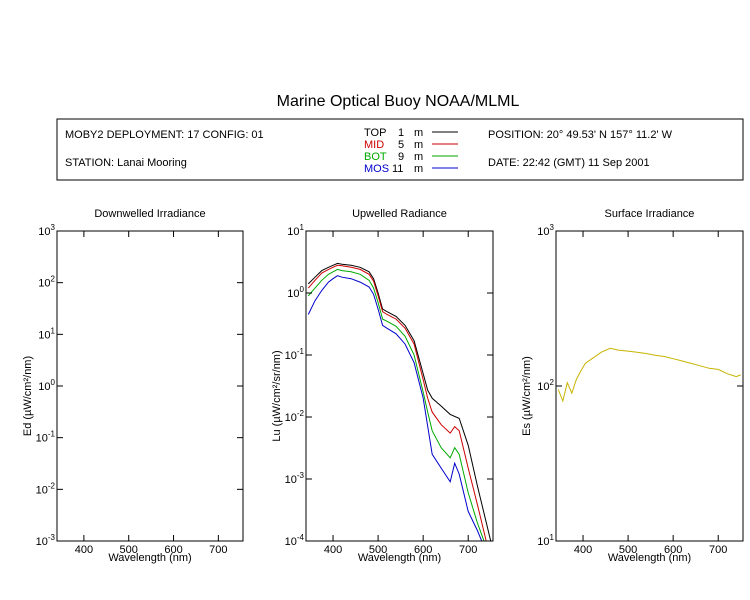 The height and width of the screenshot is (600, 750). I want to click on series-line-top, so click(399, 401).